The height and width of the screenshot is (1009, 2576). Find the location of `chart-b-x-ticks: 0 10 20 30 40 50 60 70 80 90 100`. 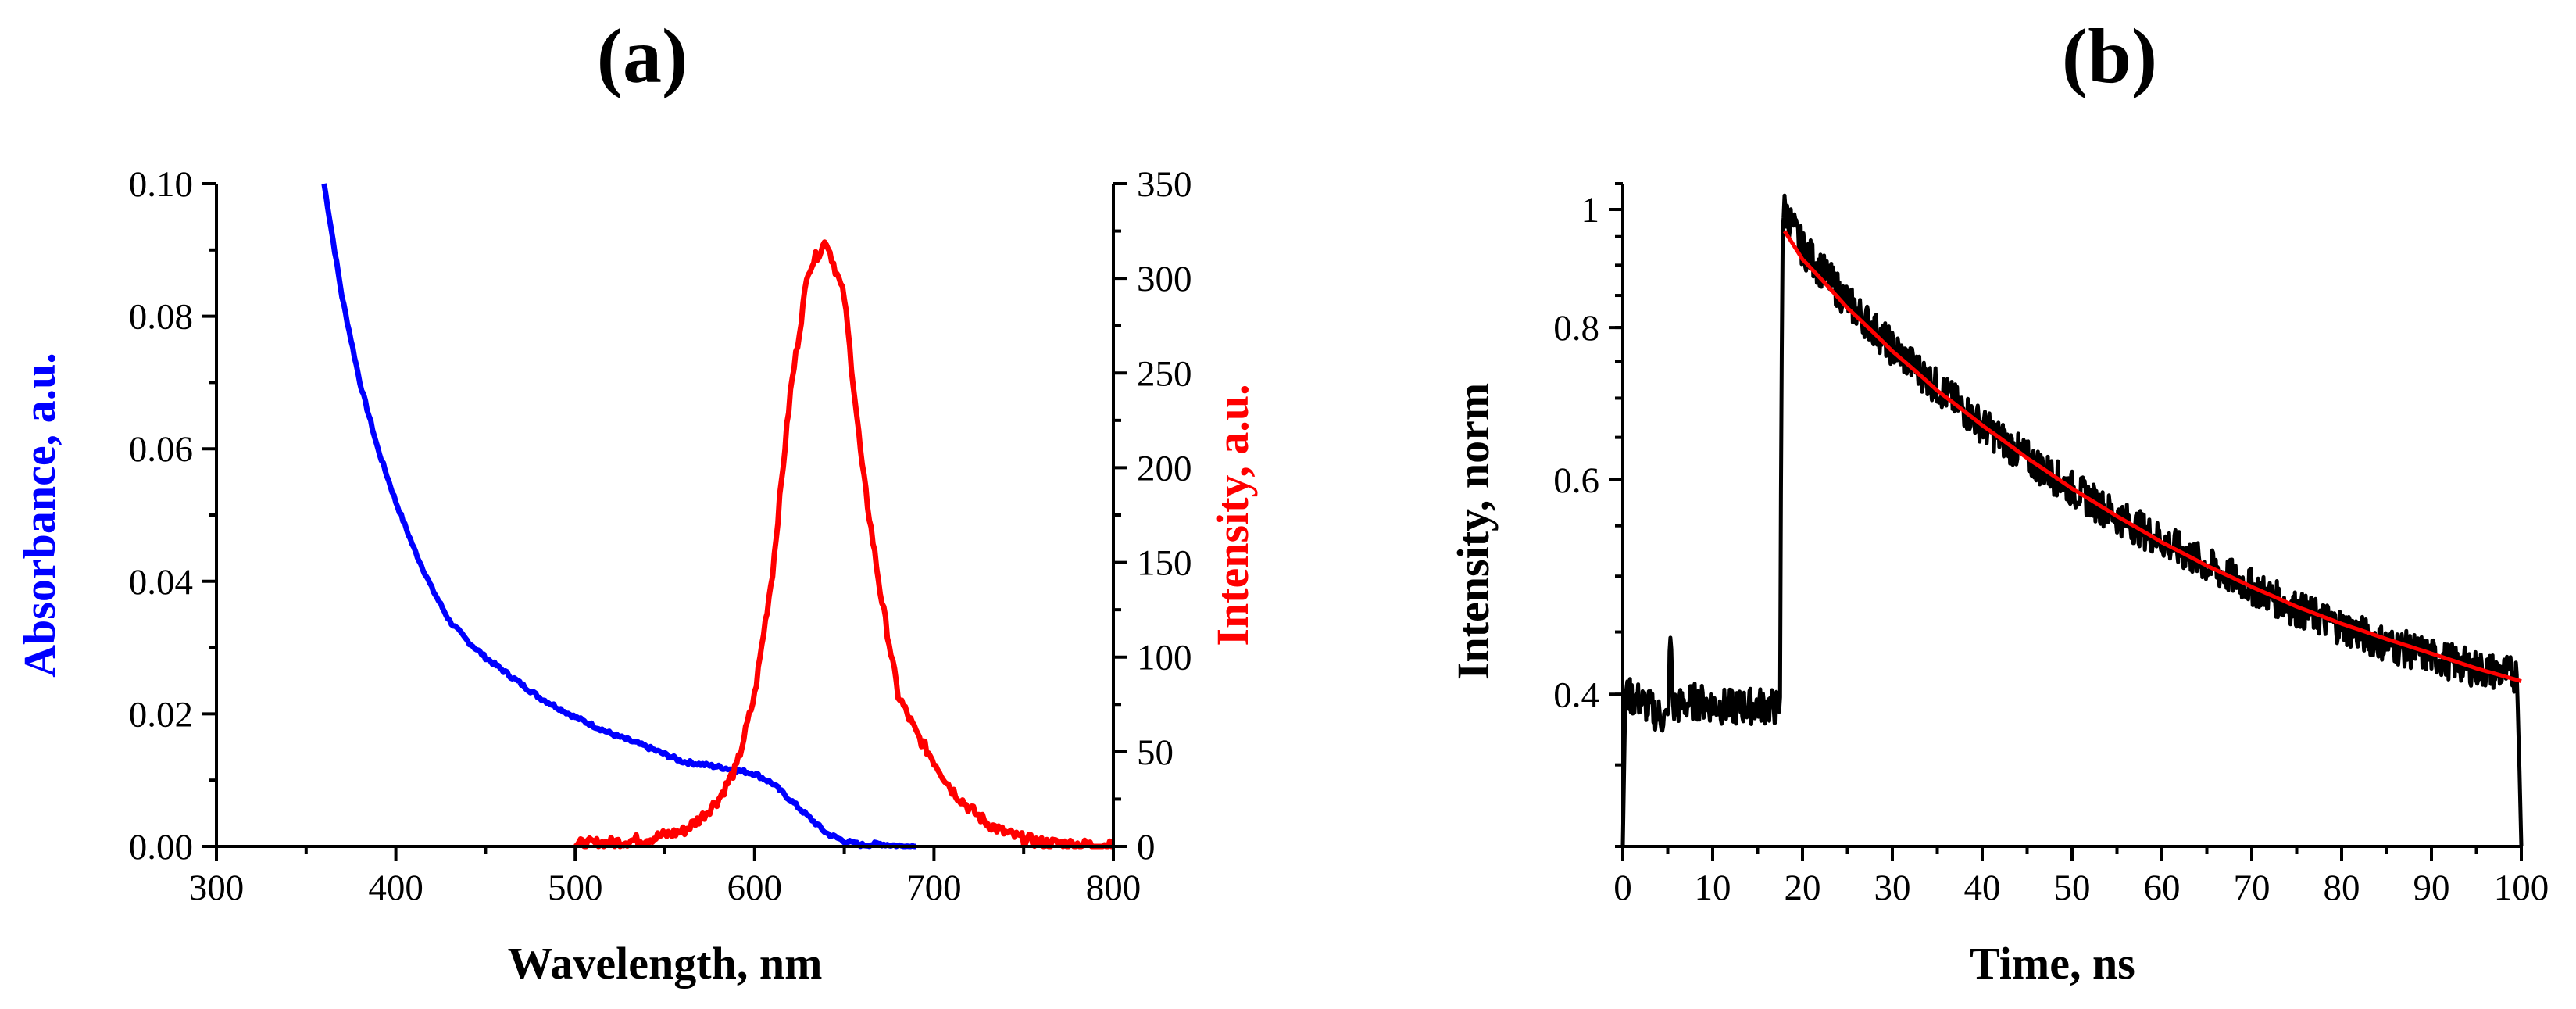

chart-b-x-ticks: 0 10 20 30 40 50 60 70 80 90 100 is located at coordinates (2081, 877).